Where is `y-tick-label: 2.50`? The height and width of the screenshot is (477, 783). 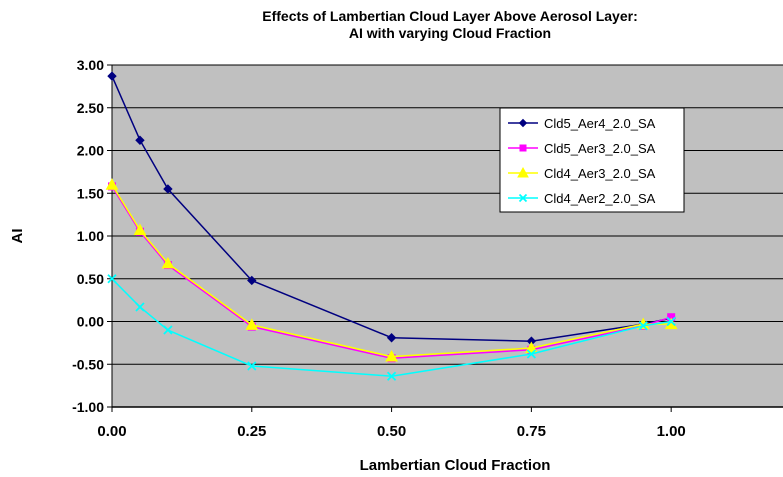 y-tick-label: 2.50 is located at coordinates (90, 108).